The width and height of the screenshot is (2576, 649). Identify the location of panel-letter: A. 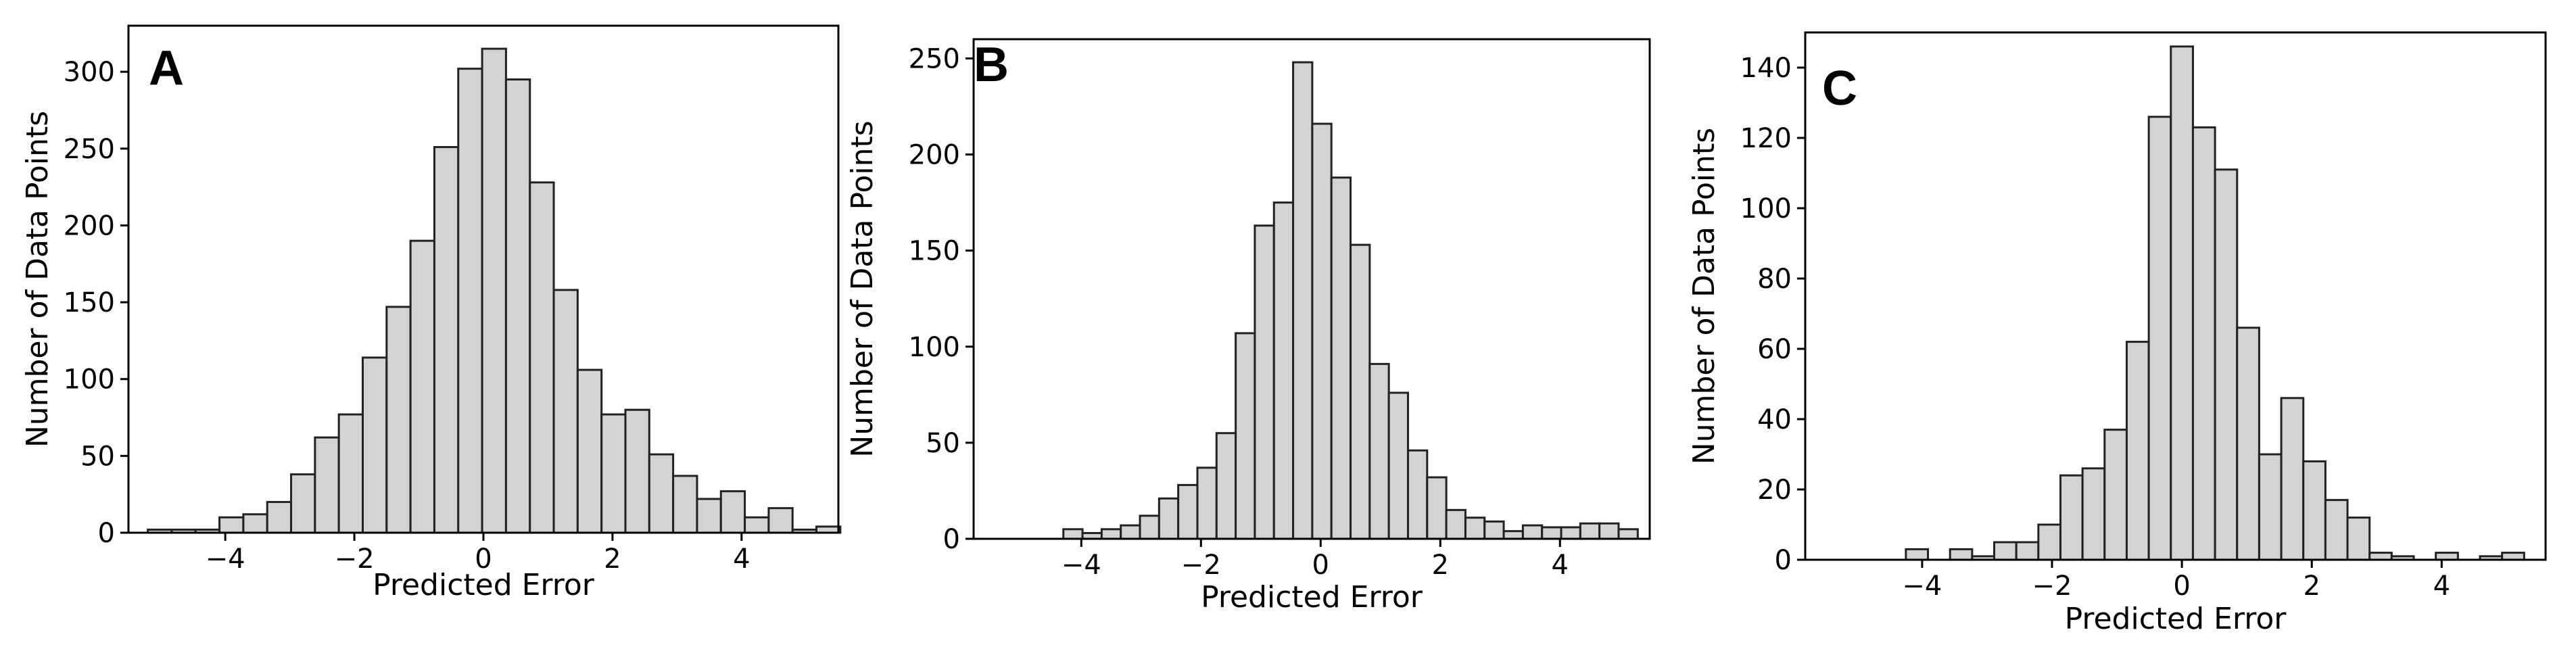
(166, 68).